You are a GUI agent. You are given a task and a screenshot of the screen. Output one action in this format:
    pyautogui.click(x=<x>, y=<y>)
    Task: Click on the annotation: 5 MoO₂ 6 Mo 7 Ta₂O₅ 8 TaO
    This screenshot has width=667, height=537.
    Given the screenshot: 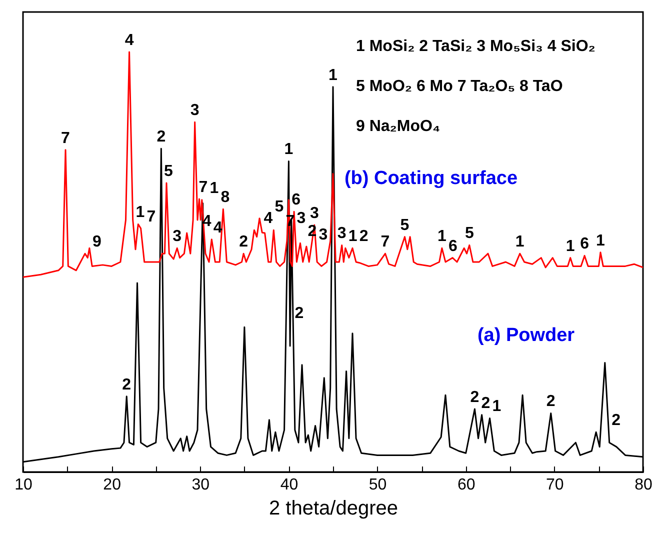 What is the action you would take?
    pyautogui.click(x=459, y=86)
    